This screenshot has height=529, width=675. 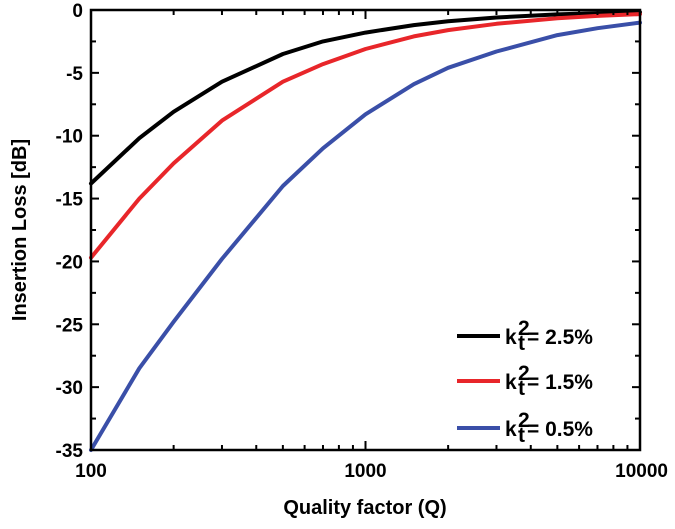 I want to click on legend-label-tail: = 0.5%, so click(x=560, y=429).